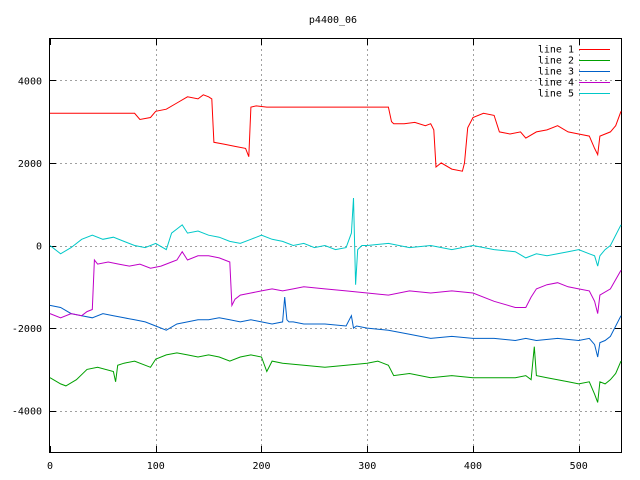 Image resolution: width=640 pixels, height=480 pixels. Describe the element at coordinates (39, 247) in the screenshot. I see `y-tick-label: 0` at that location.